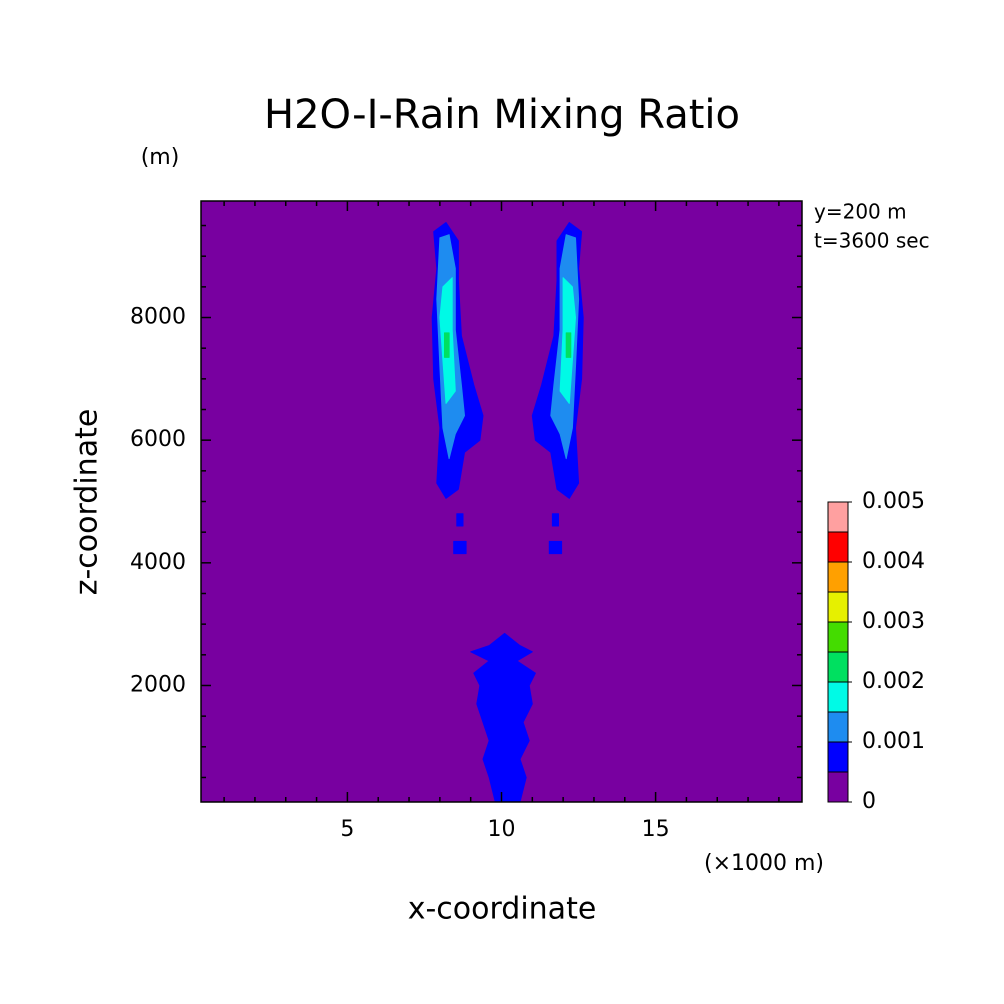  Describe the element at coordinates (869, 801) in the screenshot. I see `colorbar-label: 0` at that location.